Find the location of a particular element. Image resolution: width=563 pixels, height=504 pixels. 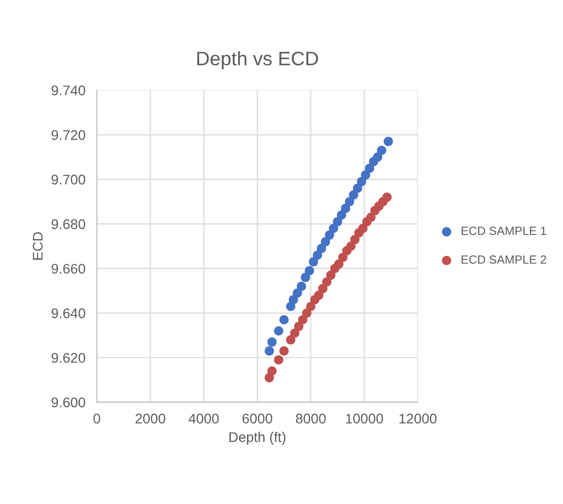

x-tick-label: 6000 is located at coordinates (257, 419).